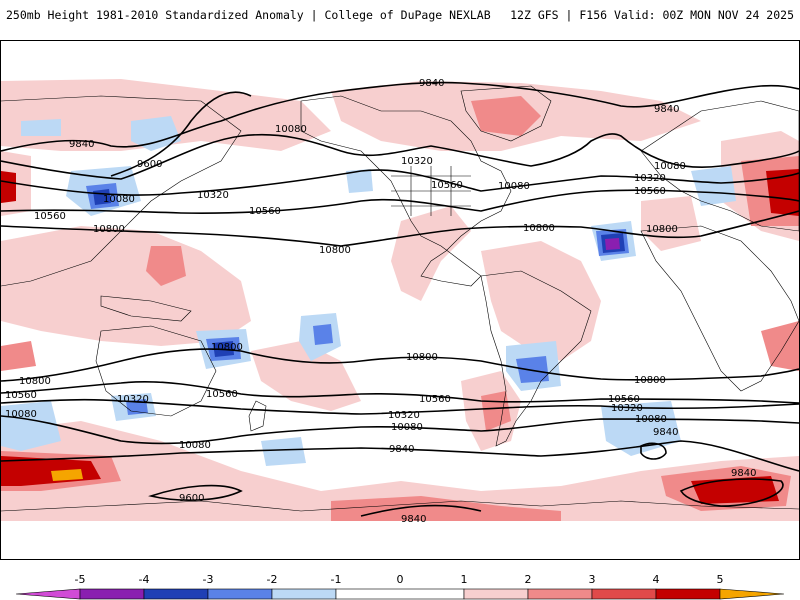 The height and width of the screenshot is (600, 800). Describe the element at coordinates (400, 406) in the screenshot. I see `contour-10320-south` at that location.